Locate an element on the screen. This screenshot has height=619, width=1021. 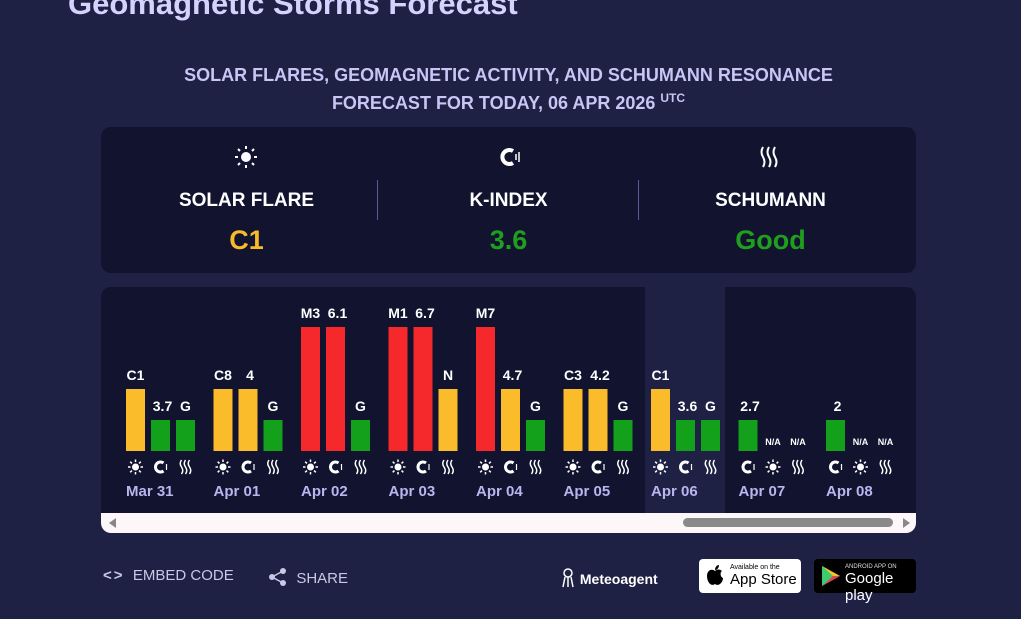
scroll-thumb is located at coordinates (788, 522).